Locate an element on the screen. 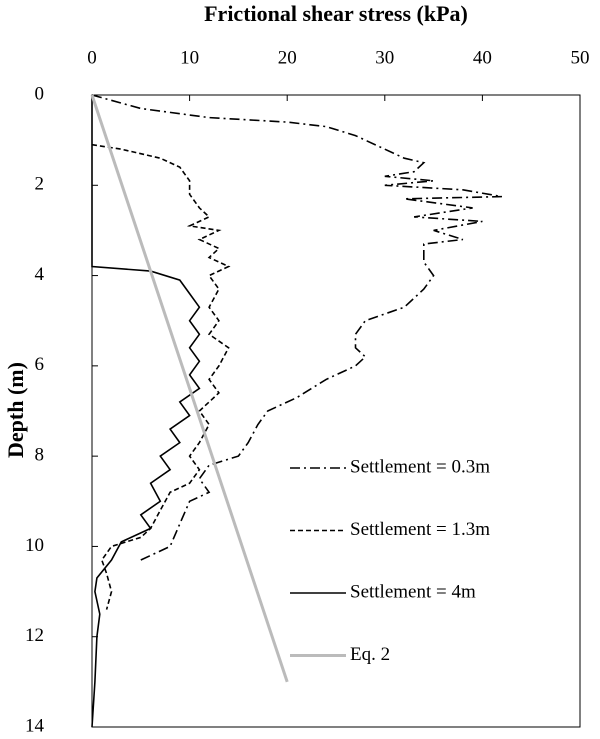 The height and width of the screenshot is (739, 600). y-tick-label: 0 is located at coordinates (40, 93).